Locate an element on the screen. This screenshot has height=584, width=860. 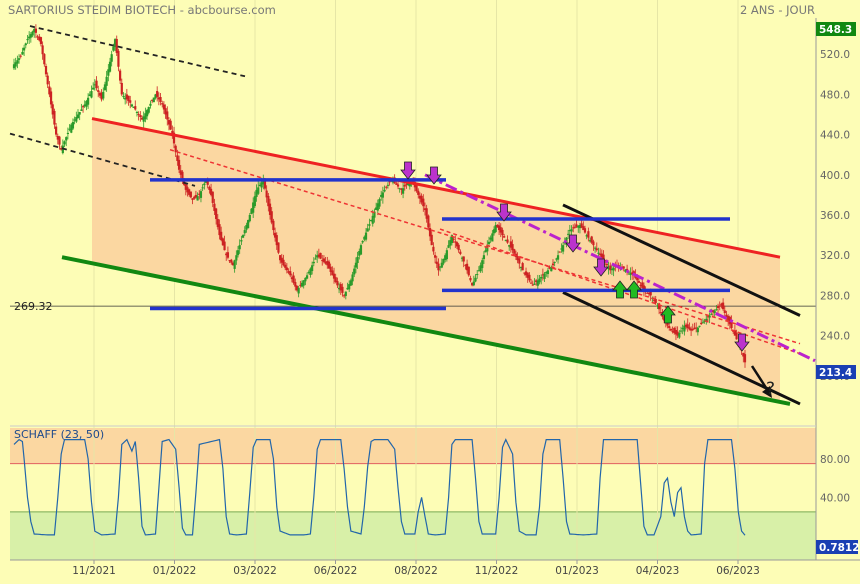
x-tick-label: 11/2022 is located at coordinates (497, 571).